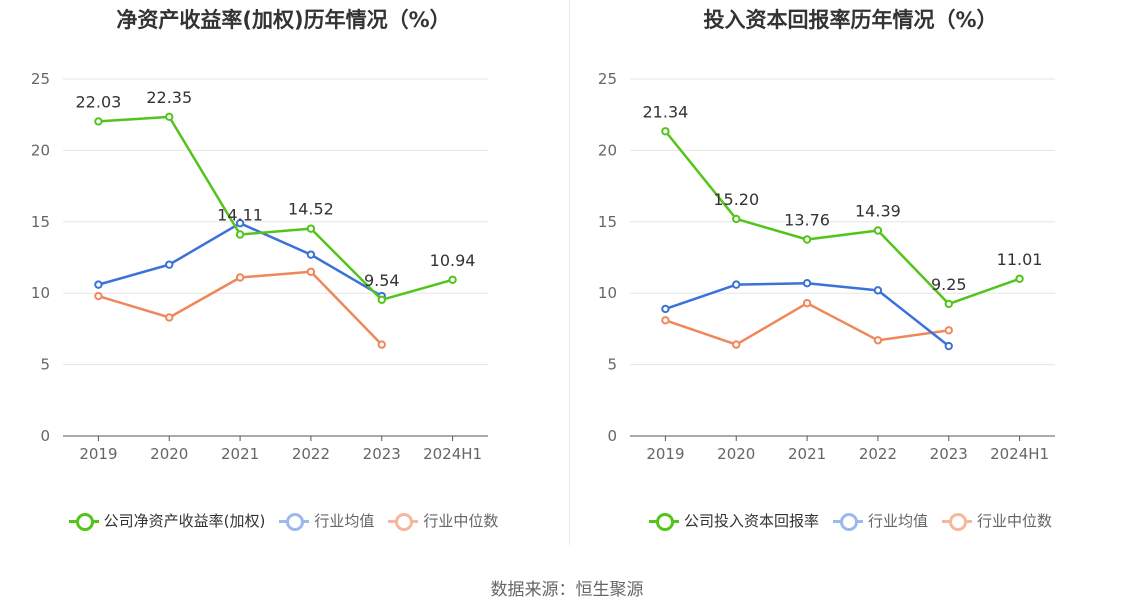 The width and height of the screenshot is (1134, 612). What do you see at coordinates (878, 211) in the screenshot?
I see `data-label: 14.39` at bounding box center [878, 211].